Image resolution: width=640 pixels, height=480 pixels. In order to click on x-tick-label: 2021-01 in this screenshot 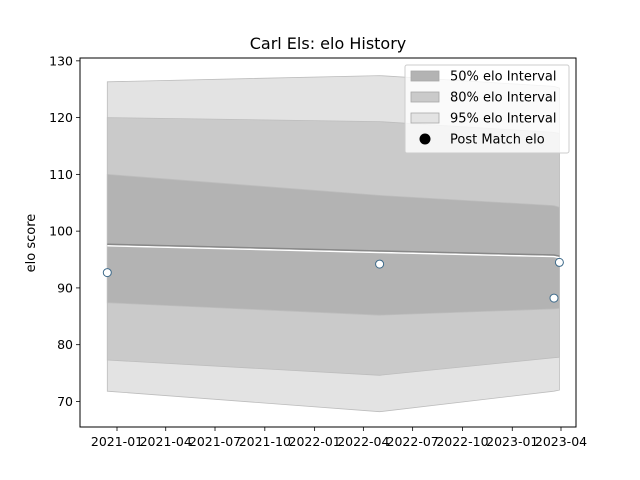, I will do `click(117, 441)`.